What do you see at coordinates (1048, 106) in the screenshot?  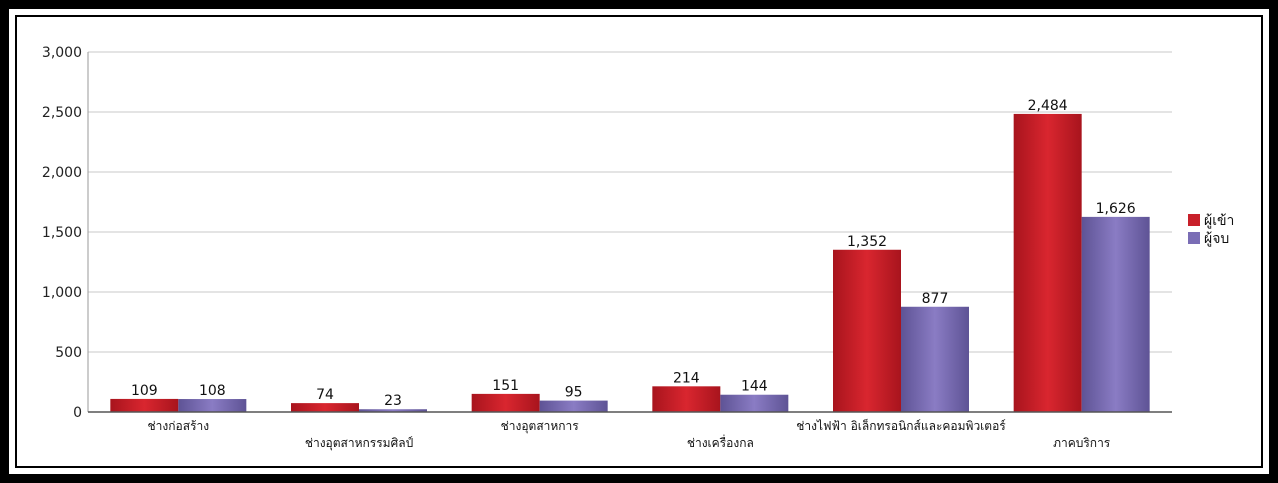 I see `data-label: 2,484` at bounding box center [1048, 106].